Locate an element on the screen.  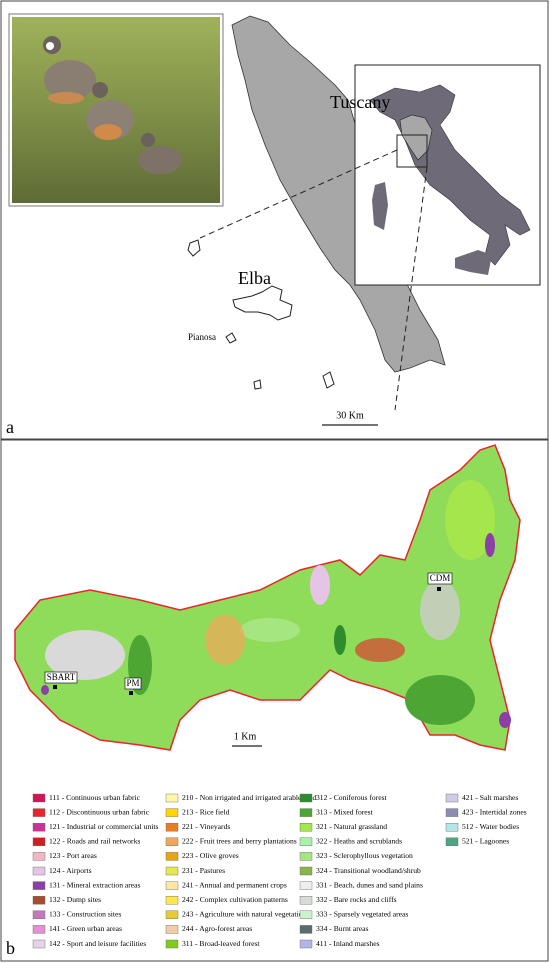
site-label: CDM is located at coordinates (440, 578).